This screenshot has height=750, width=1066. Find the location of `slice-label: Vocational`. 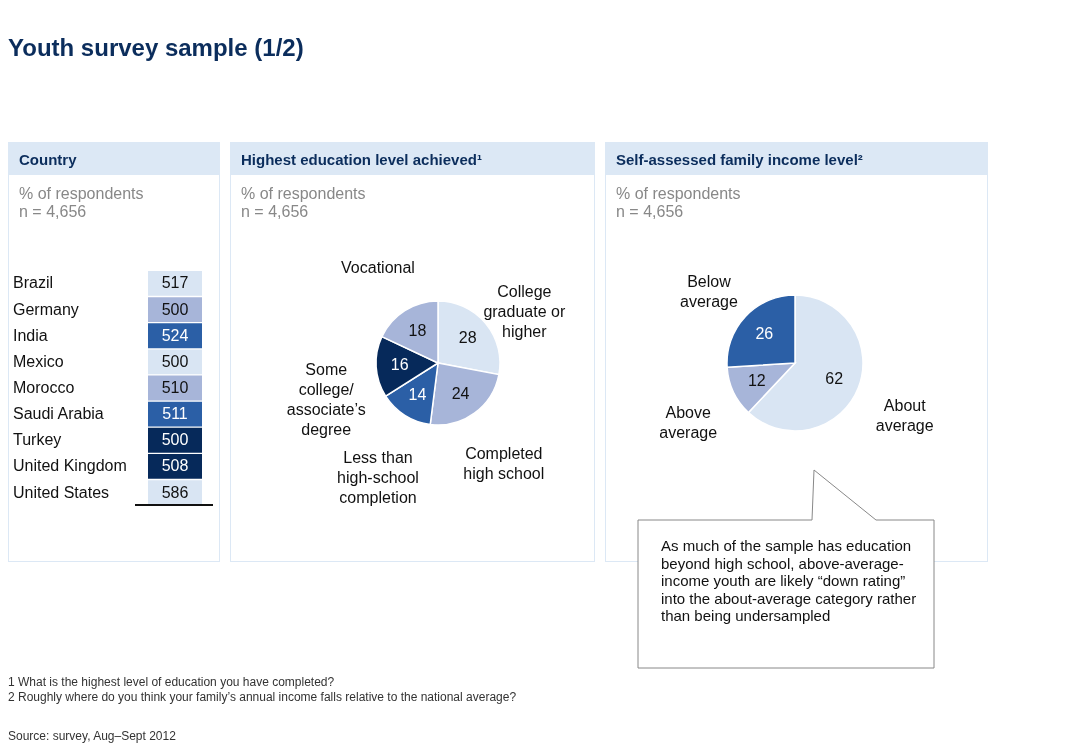

slice-label: Vocational is located at coordinates (378, 268).